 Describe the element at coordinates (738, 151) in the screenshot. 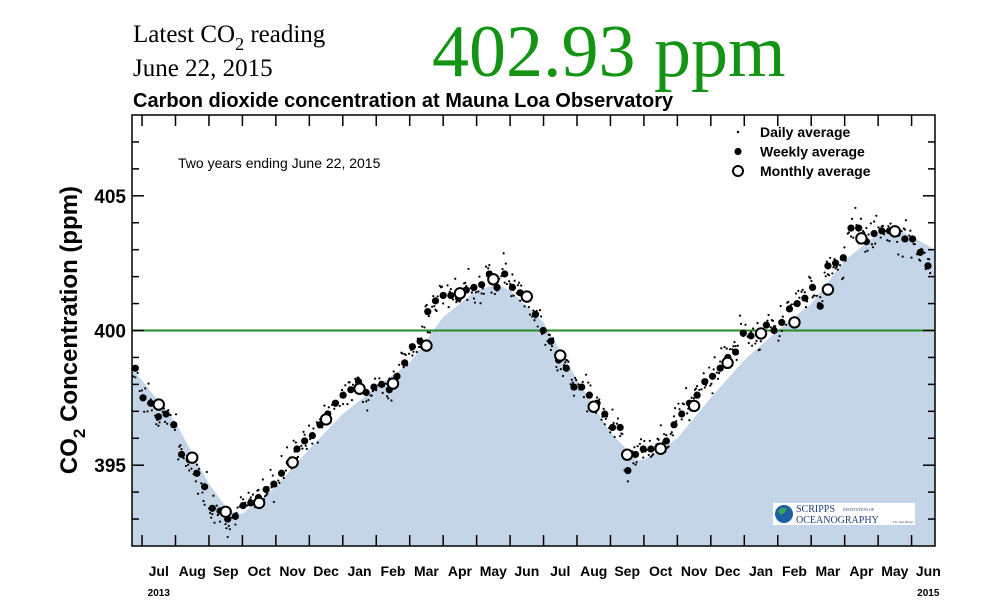

I see `legend-weekly-icon` at that location.